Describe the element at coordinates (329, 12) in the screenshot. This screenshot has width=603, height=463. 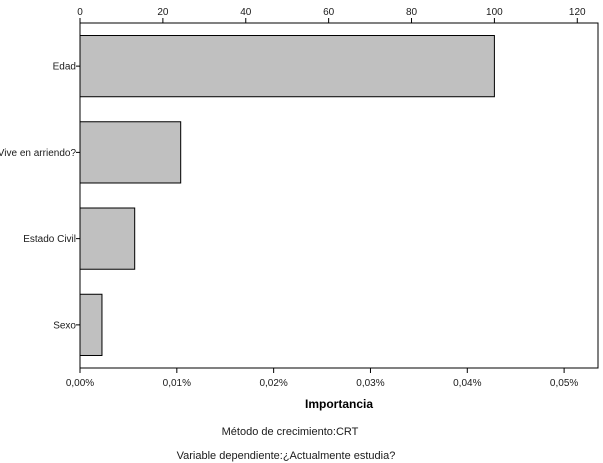
I see `top-tick-label: 60` at that location.